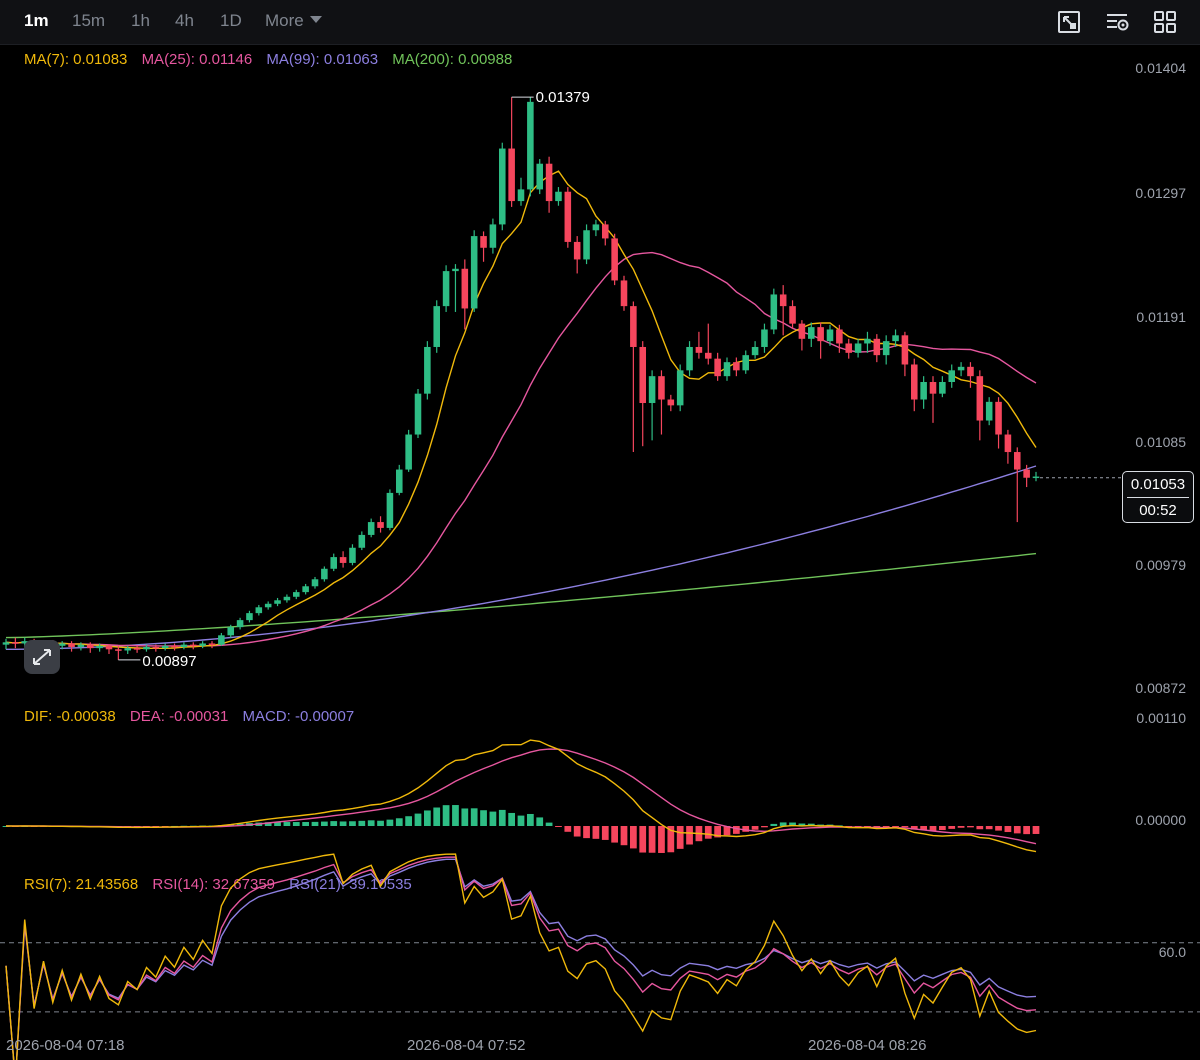  I want to click on timeframe-1d: 1D, so click(231, 20).